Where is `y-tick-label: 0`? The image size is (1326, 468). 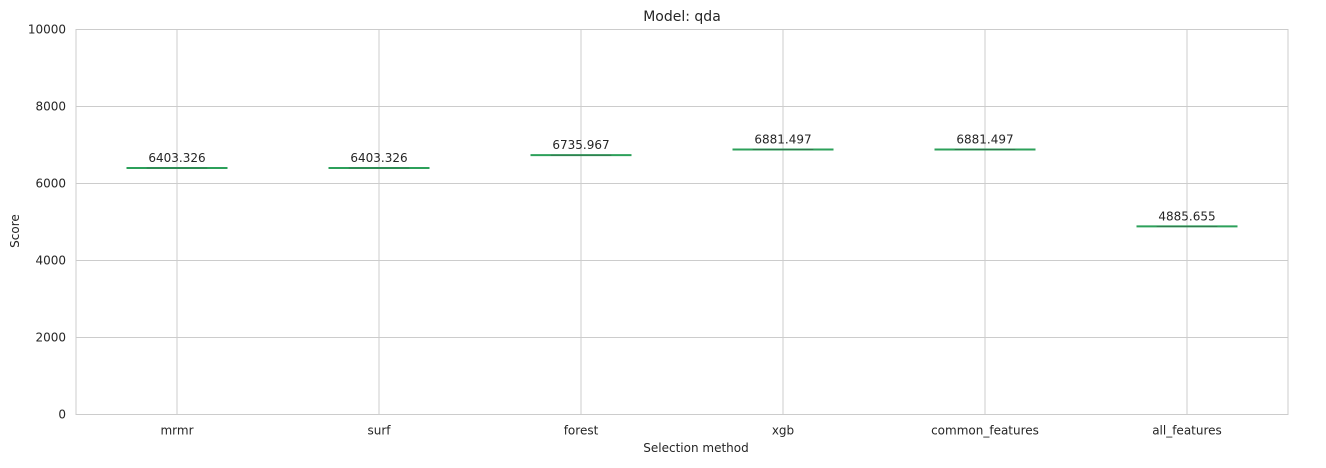 y-tick-label: 0 is located at coordinates (62, 415).